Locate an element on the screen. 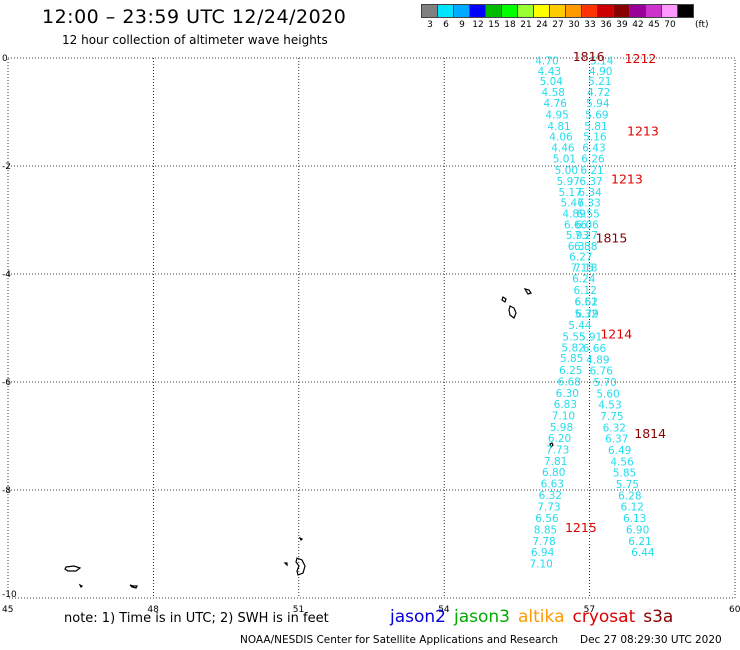  wave-height-label: 6.06 is located at coordinates (587, 225).